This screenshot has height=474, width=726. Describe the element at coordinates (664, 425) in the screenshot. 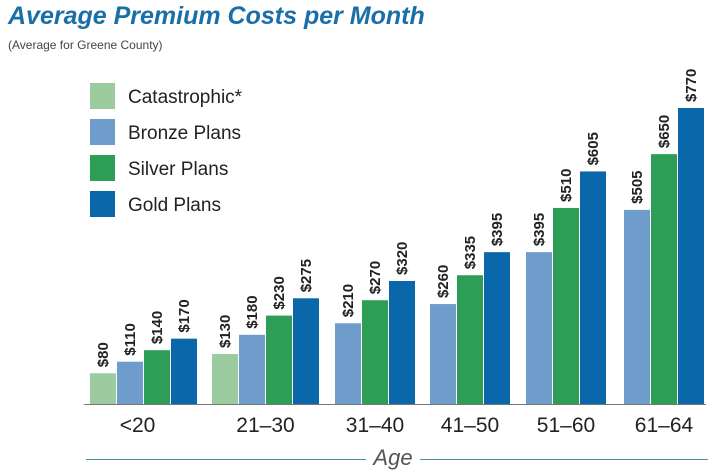

I see `x-tick-label: 61–64` at that location.